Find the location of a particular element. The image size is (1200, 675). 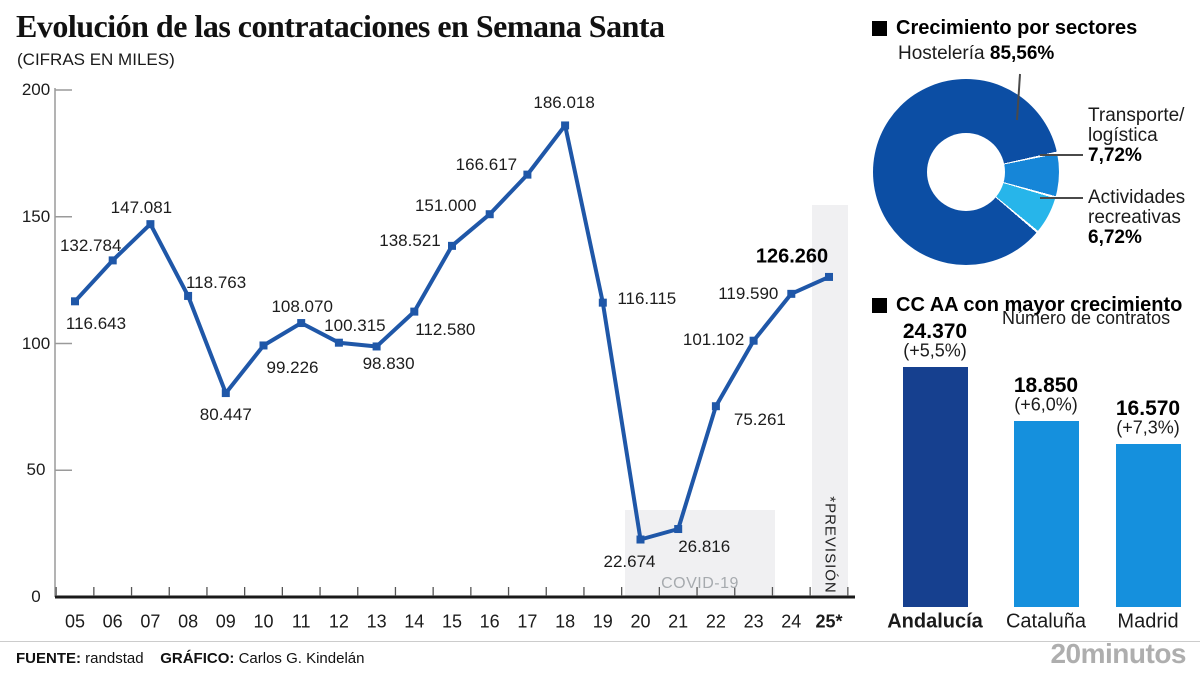

value-label: 132.784 is located at coordinates (90, 246).